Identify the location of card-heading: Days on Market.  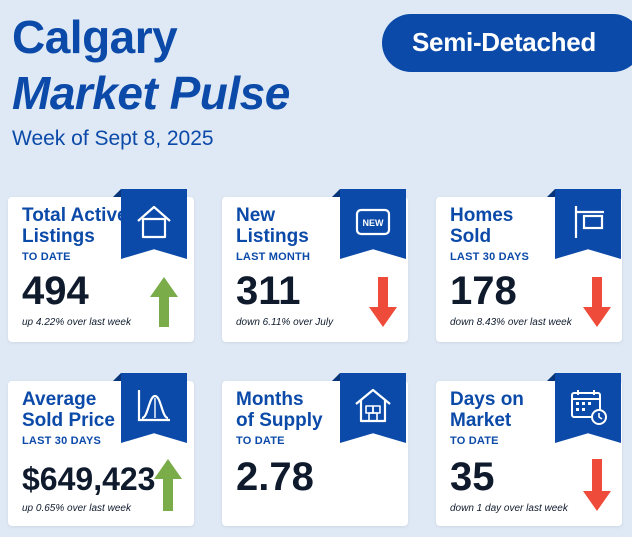
(487, 410).